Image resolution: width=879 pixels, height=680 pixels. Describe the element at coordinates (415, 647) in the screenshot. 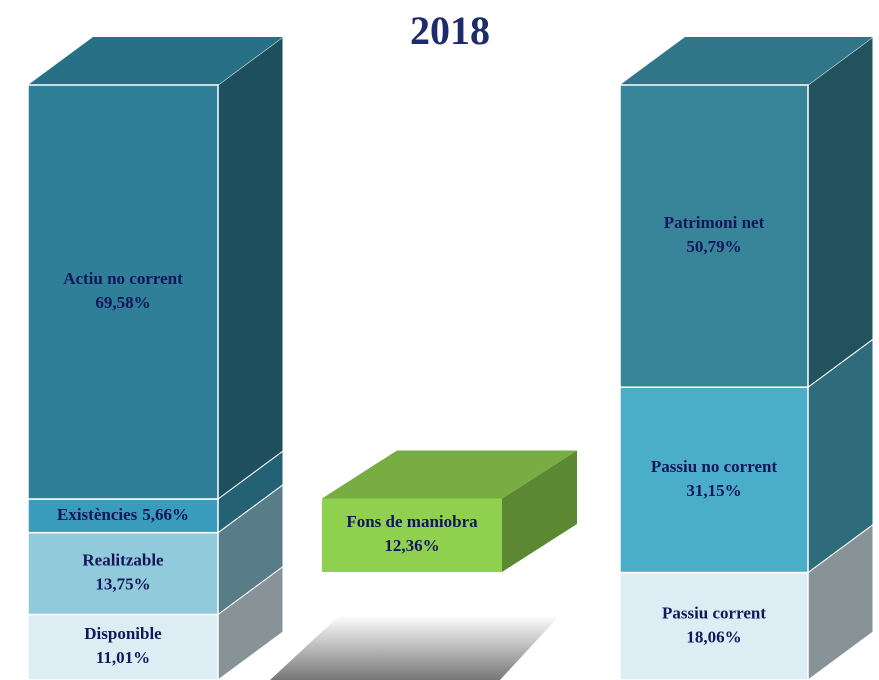

I see `shadow` at that location.